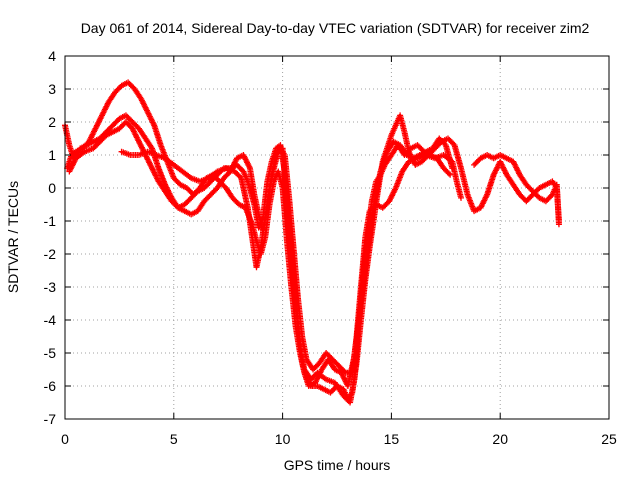 The image size is (640, 480). I want to click on y-tick-label: 4, so click(52, 56).